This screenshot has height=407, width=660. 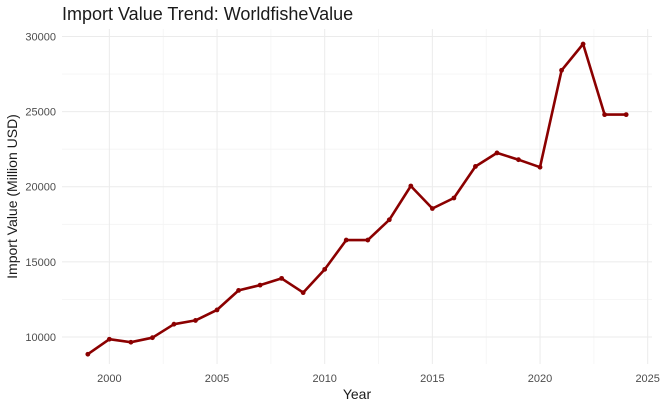 I want to click on x-tick-label: 2010, so click(x=324, y=379).